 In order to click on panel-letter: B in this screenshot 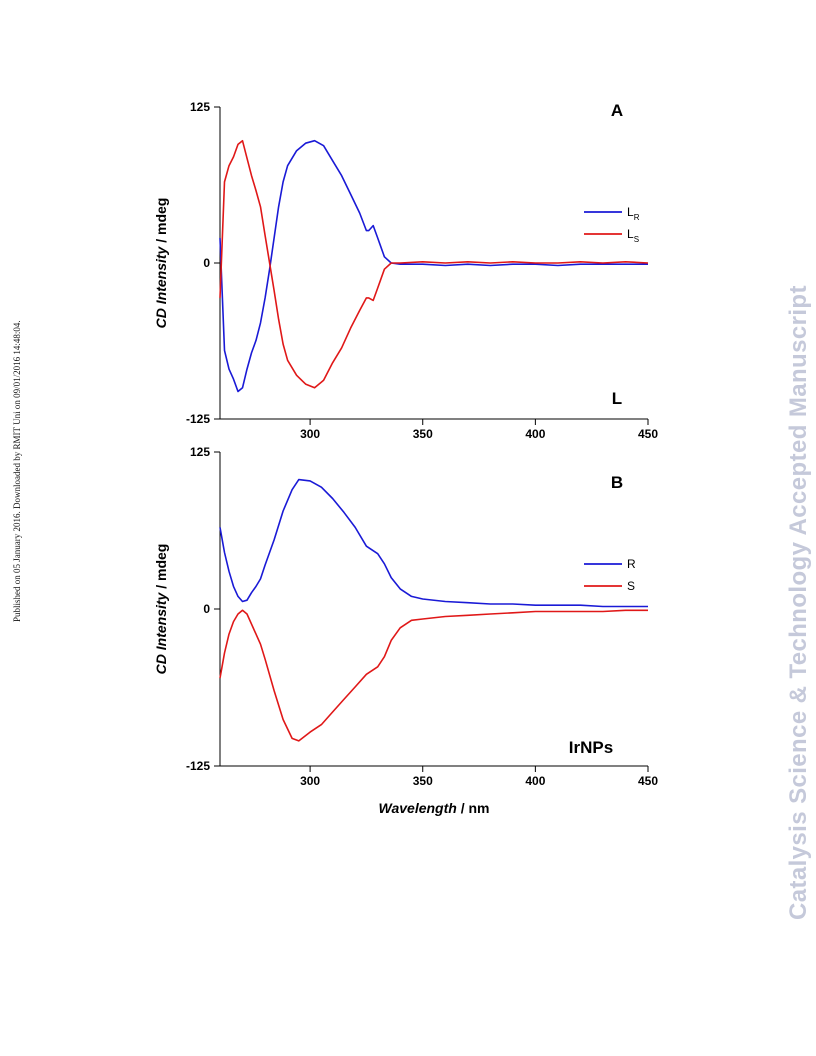, I will do `click(617, 482)`.